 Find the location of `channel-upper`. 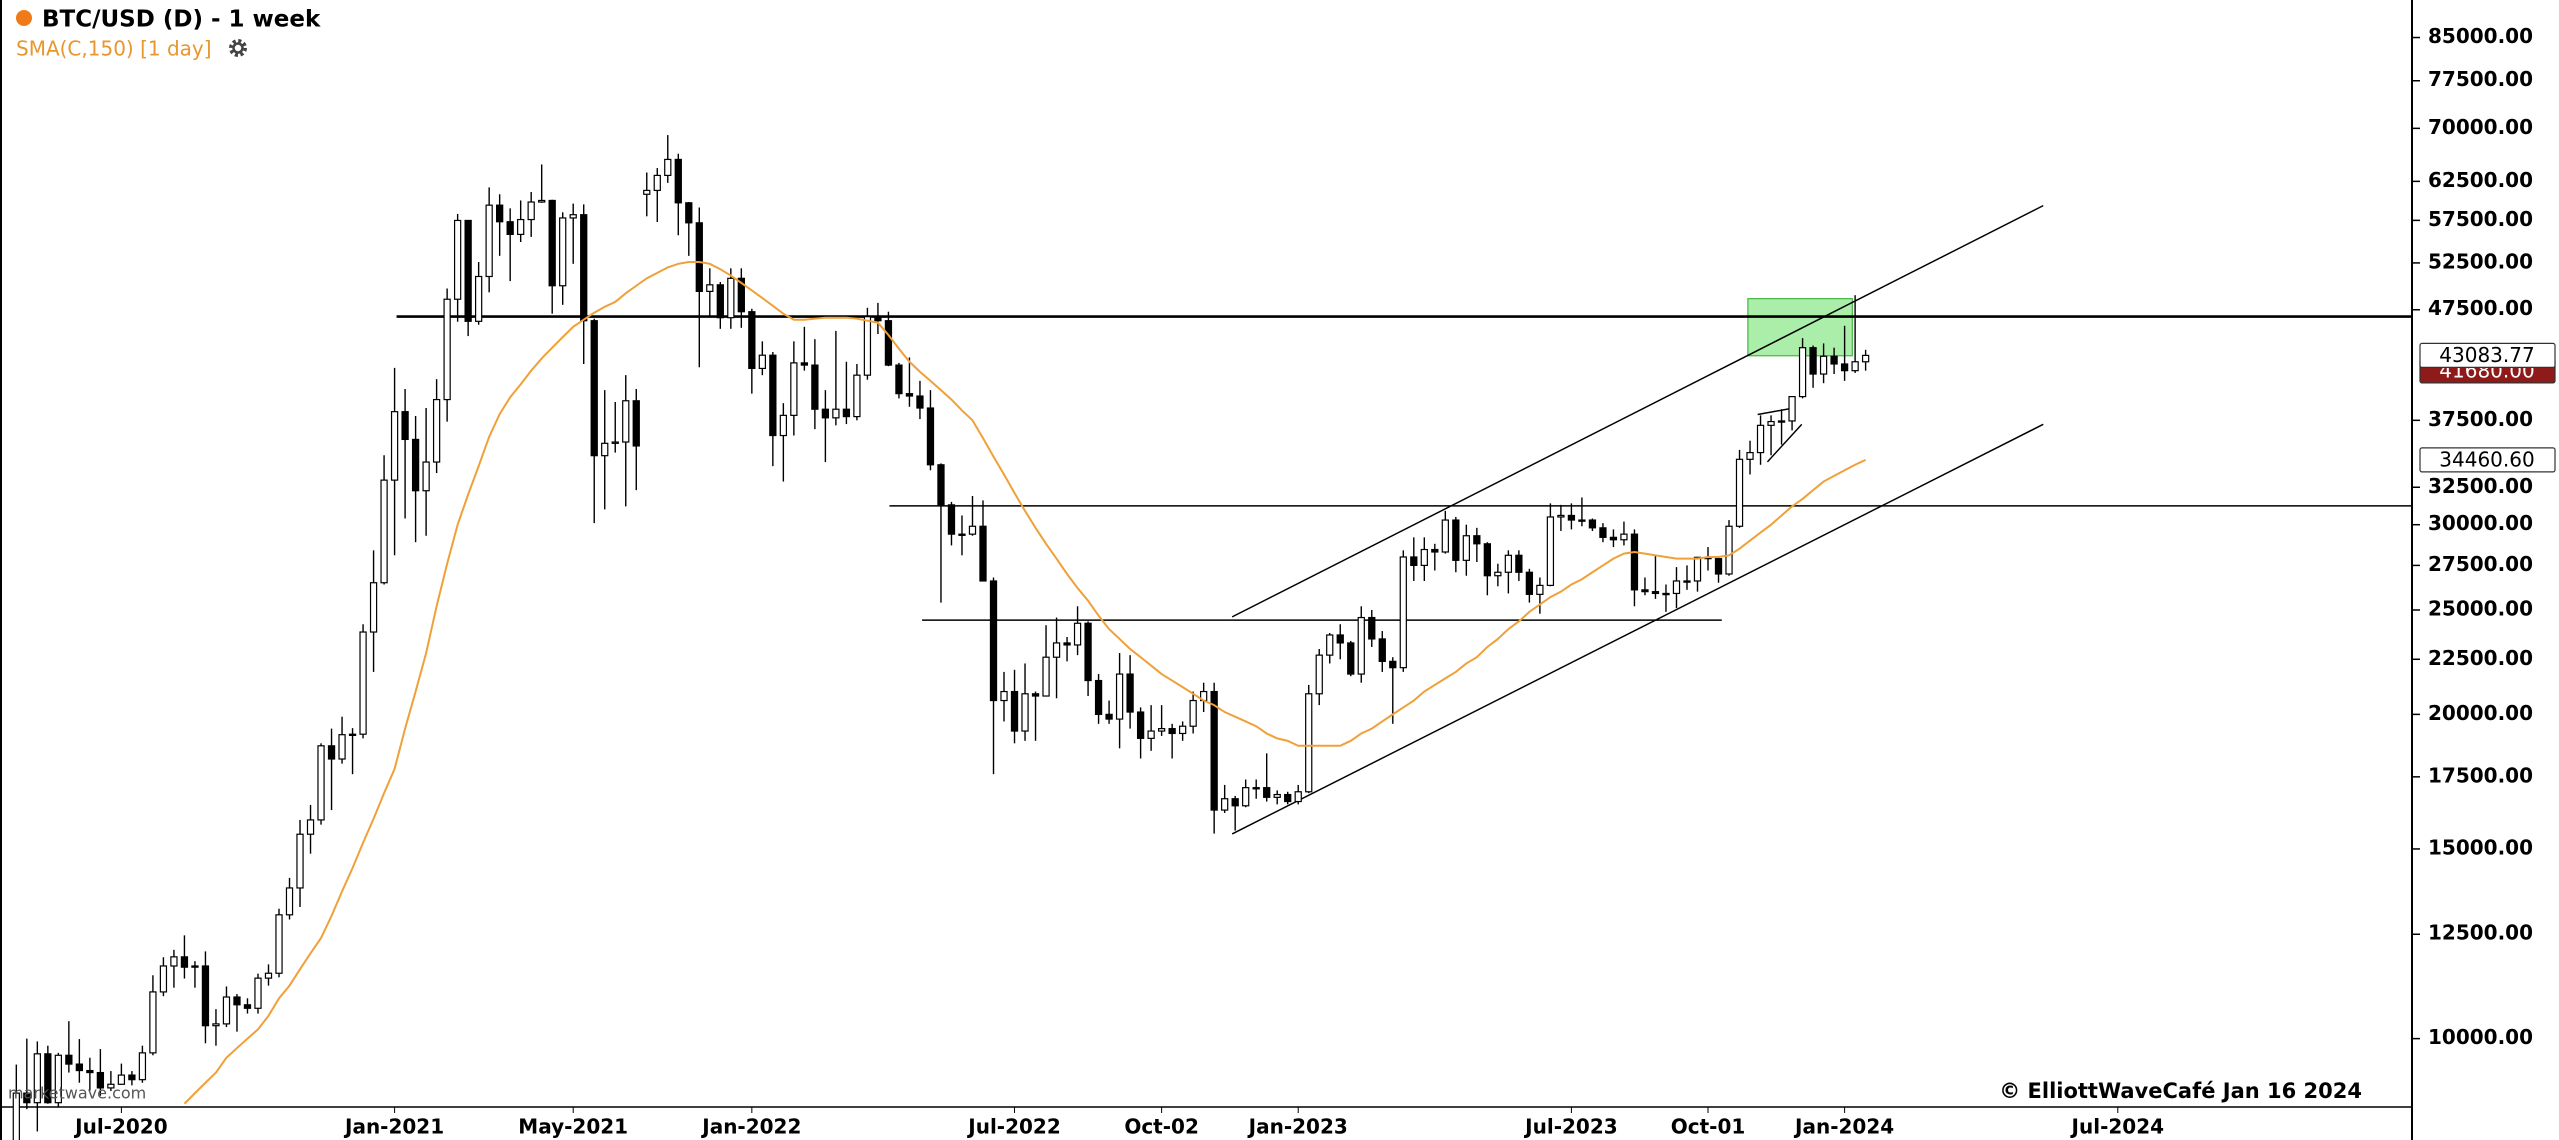

channel-upper is located at coordinates (1637, 411).